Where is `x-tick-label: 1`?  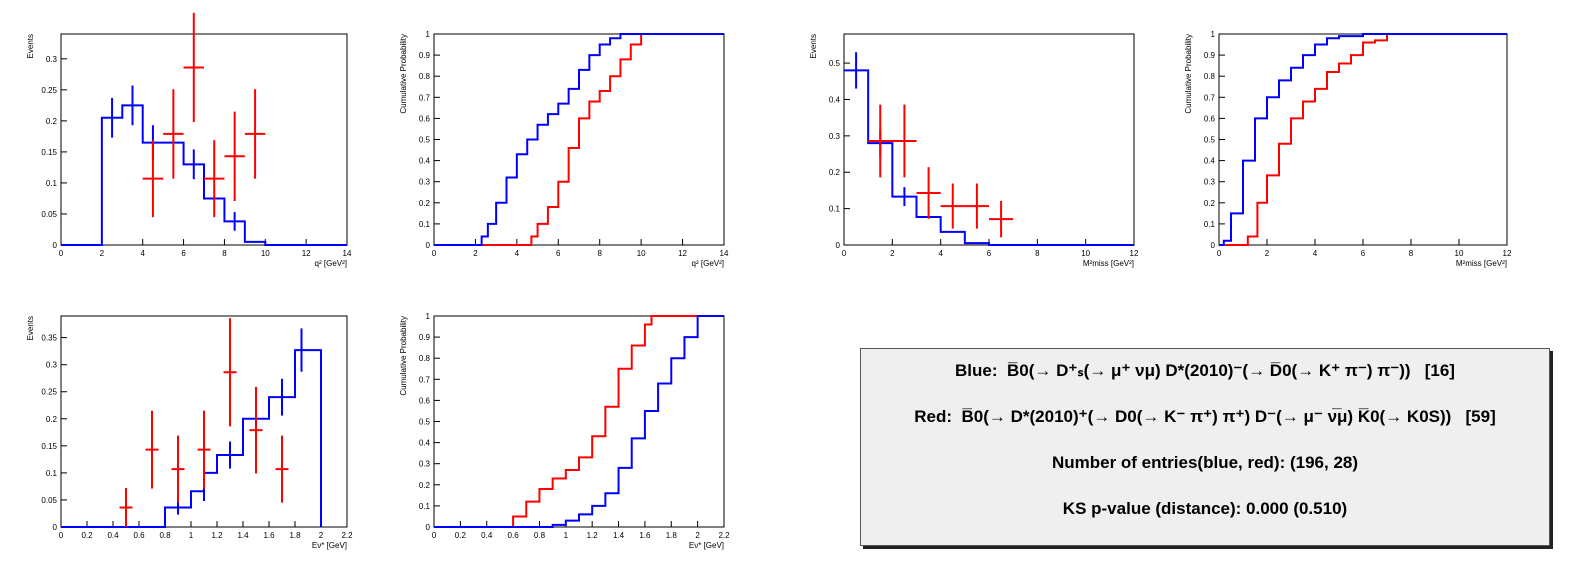 x-tick-label: 1 is located at coordinates (566, 535).